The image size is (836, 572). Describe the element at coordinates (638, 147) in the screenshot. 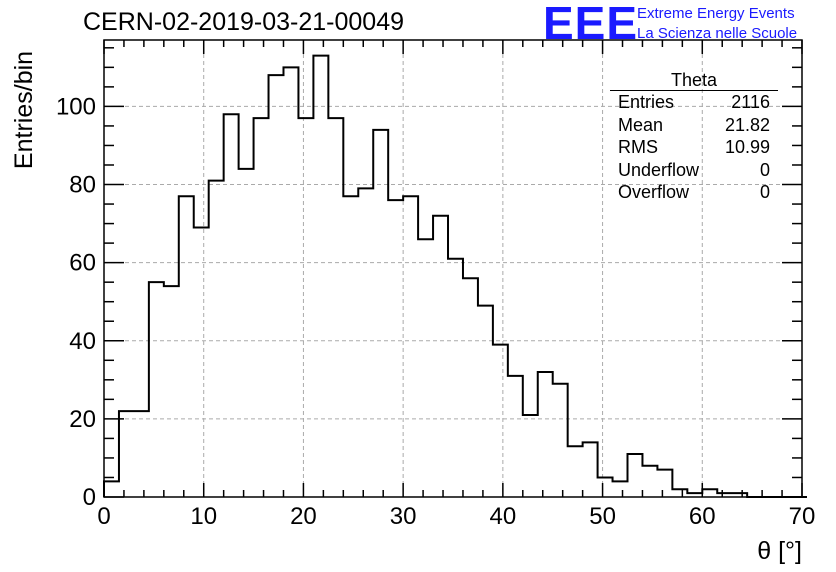

I see `stats-row-label: RMS` at that location.